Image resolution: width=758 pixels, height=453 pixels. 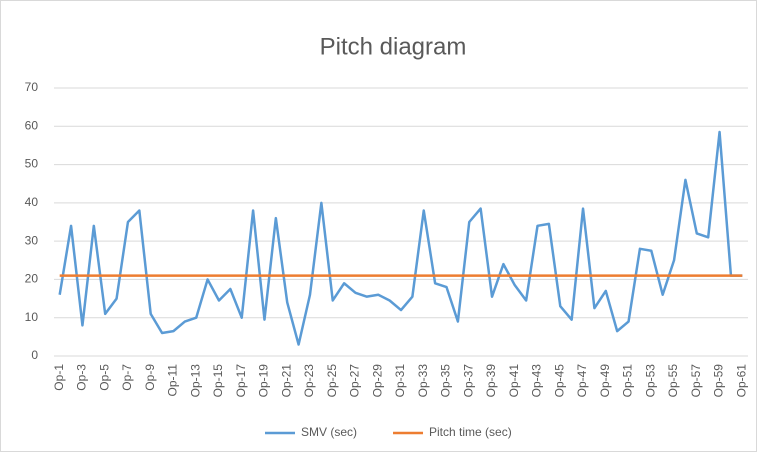 I want to click on x-tick-label: Op-33, so click(x=423, y=381).